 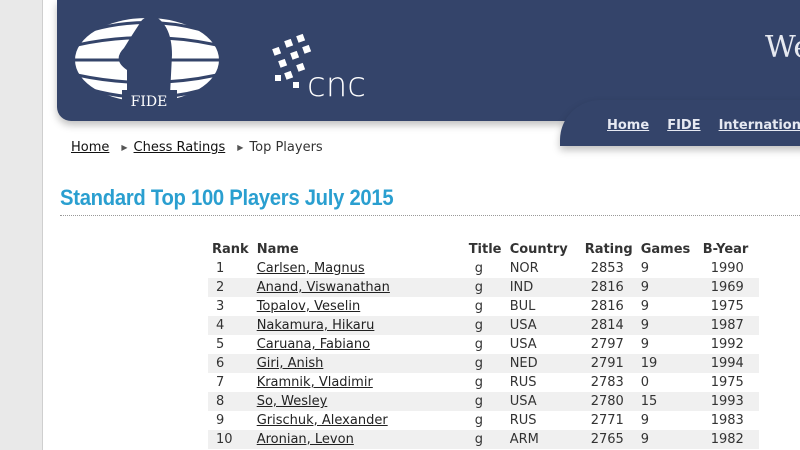 What do you see at coordinates (483, 401) in the screenshot?
I see `table-row: 8 So, Wesley g USA 2780 15 1993` at bounding box center [483, 401].